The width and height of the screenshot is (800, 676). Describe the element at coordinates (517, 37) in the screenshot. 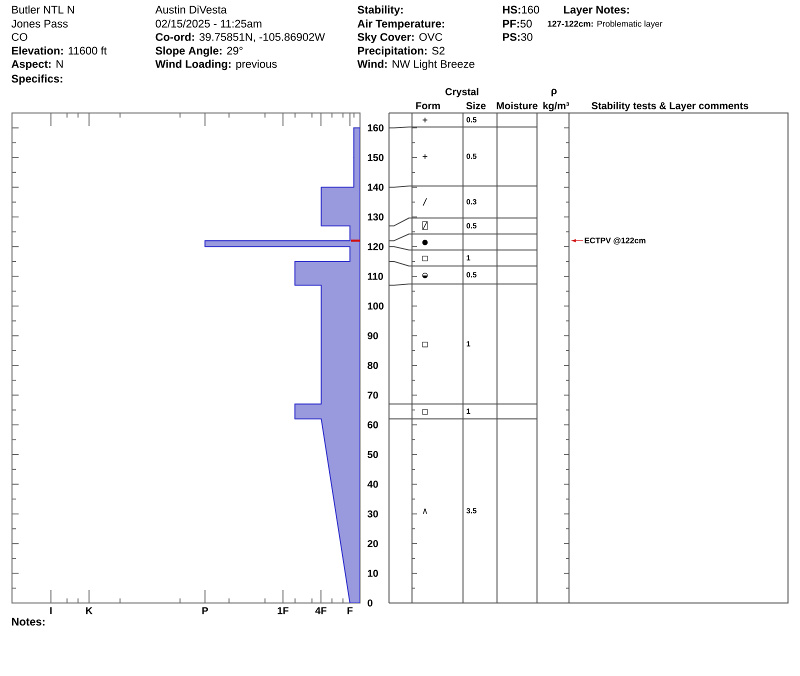

I see `text: PS:30` at that location.